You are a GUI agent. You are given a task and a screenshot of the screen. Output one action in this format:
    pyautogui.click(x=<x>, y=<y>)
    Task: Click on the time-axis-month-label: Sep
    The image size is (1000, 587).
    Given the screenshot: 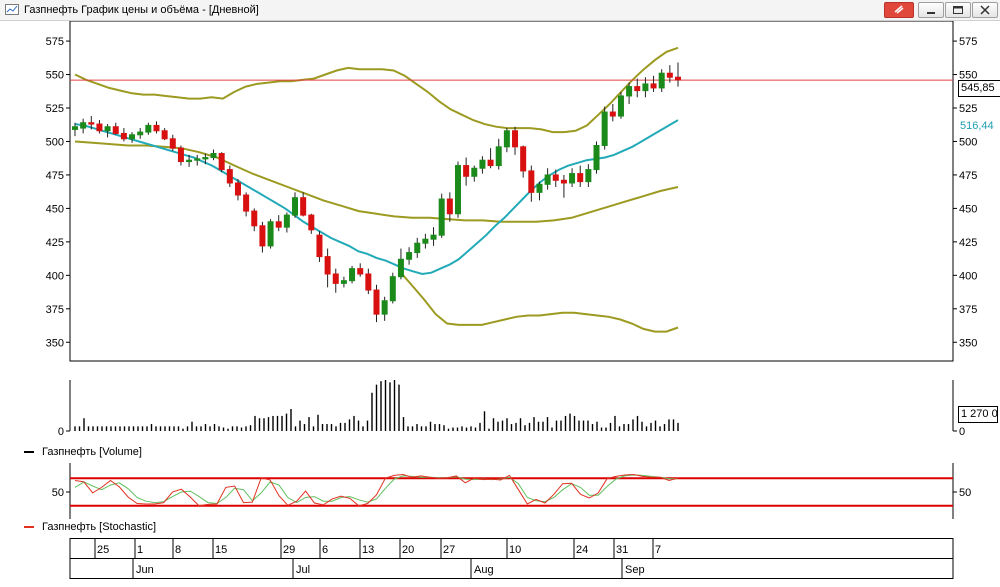 What is the action you would take?
    pyautogui.click(x=635, y=570)
    